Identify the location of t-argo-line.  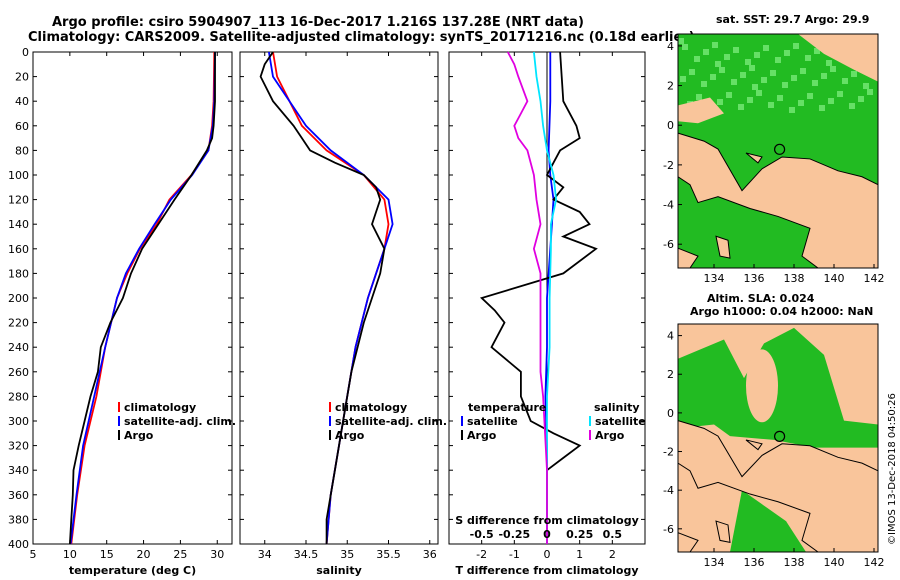
(538, 297).